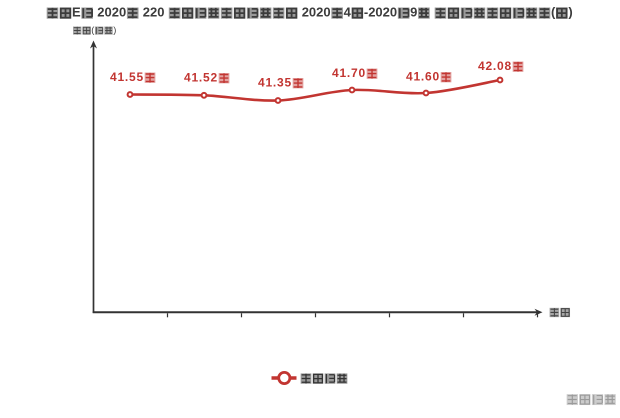  I want to click on svg-text: 41.60, so click(423, 76).